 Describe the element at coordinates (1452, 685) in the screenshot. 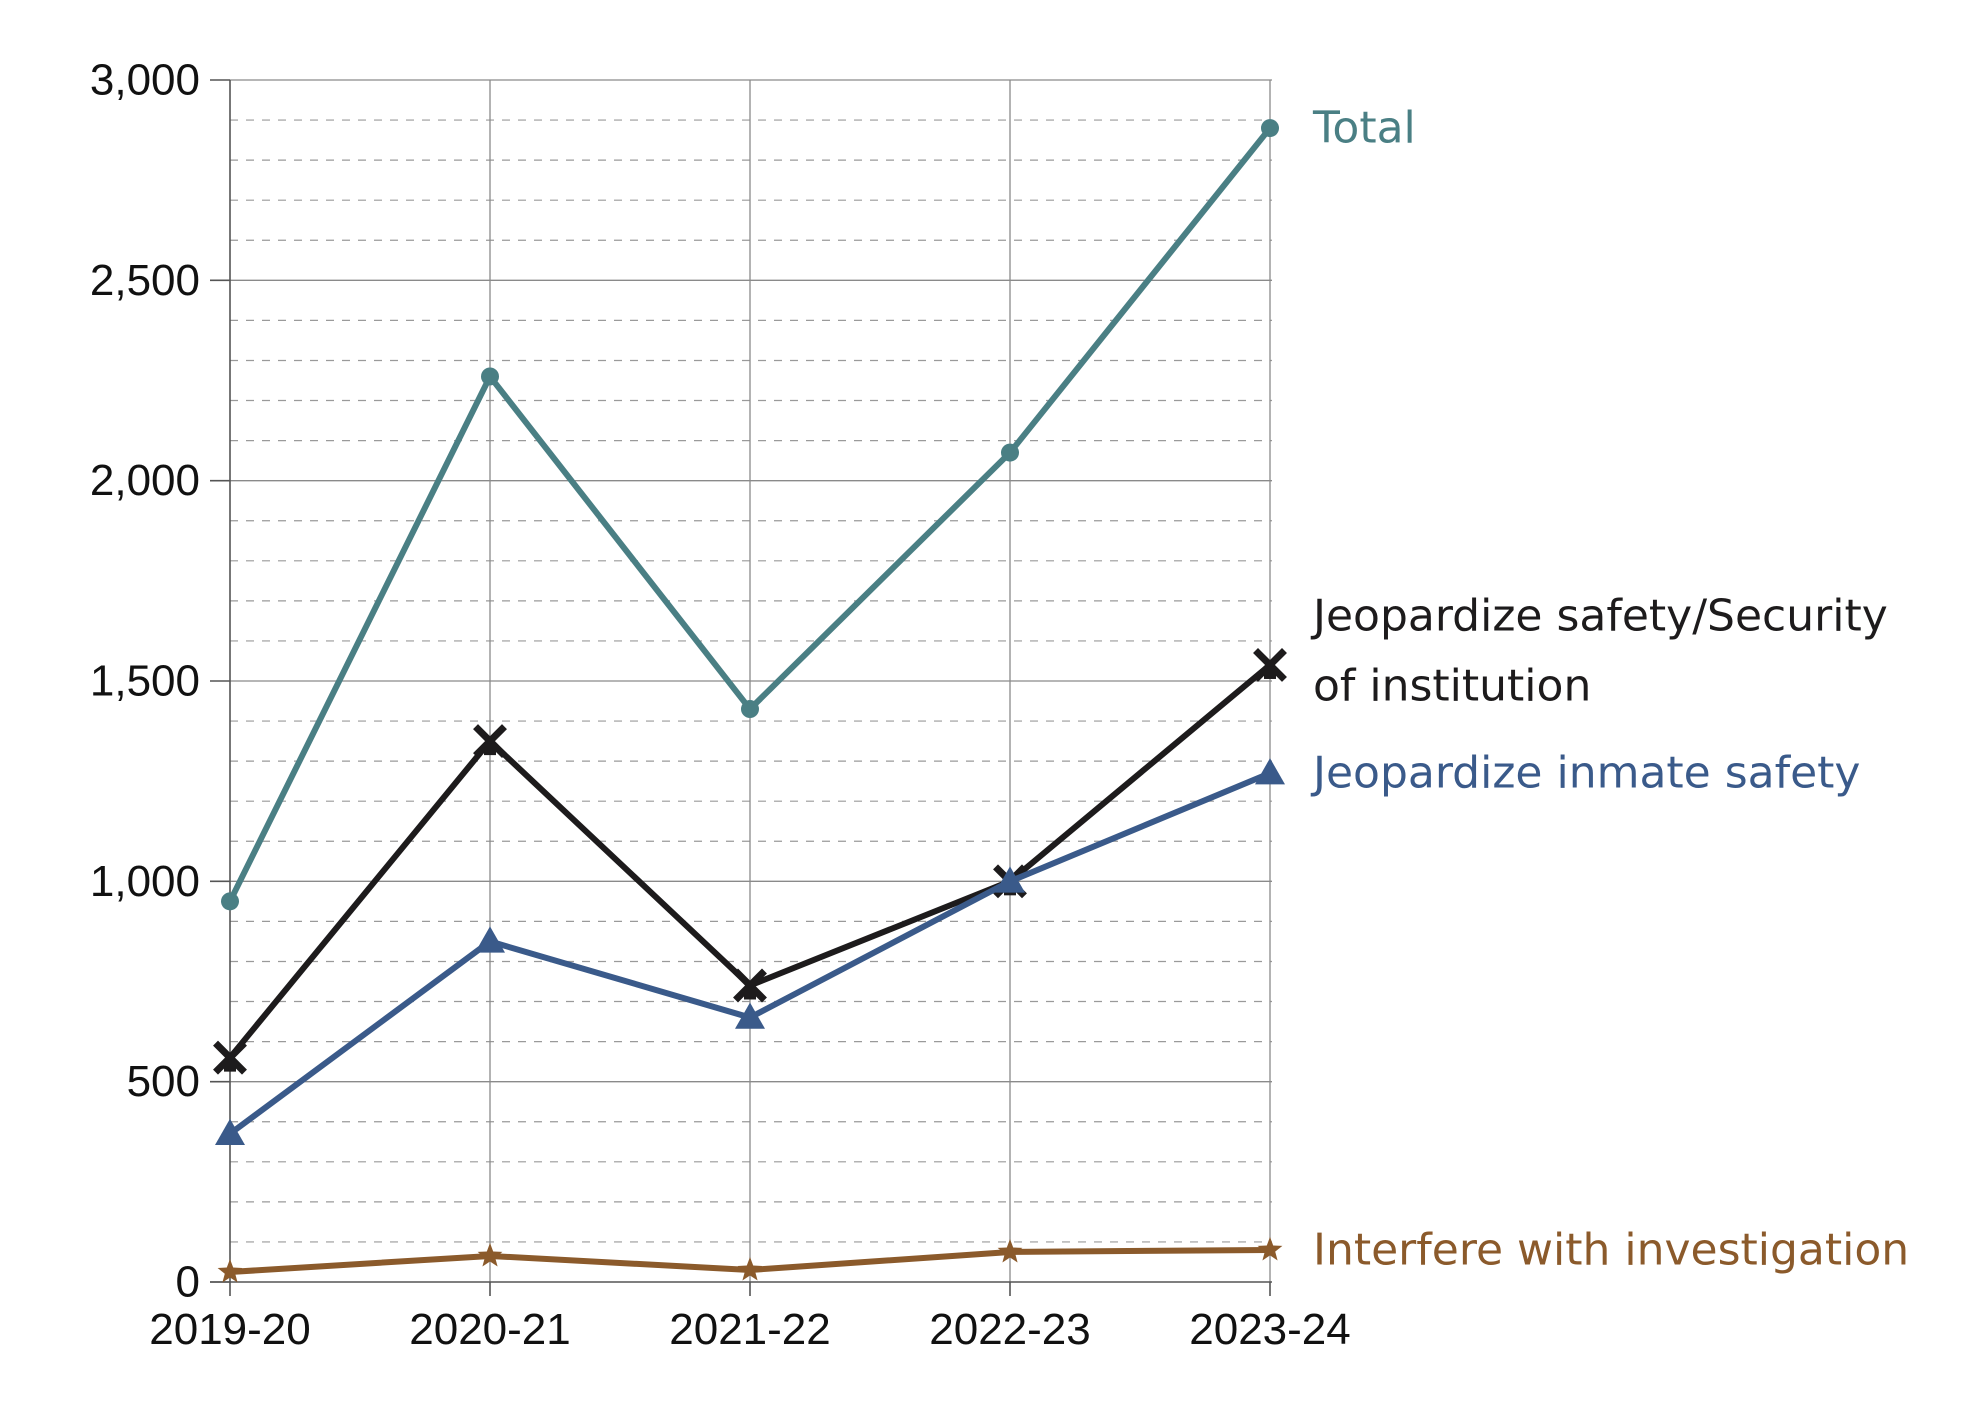

I see `series-label-security: of institution` at that location.